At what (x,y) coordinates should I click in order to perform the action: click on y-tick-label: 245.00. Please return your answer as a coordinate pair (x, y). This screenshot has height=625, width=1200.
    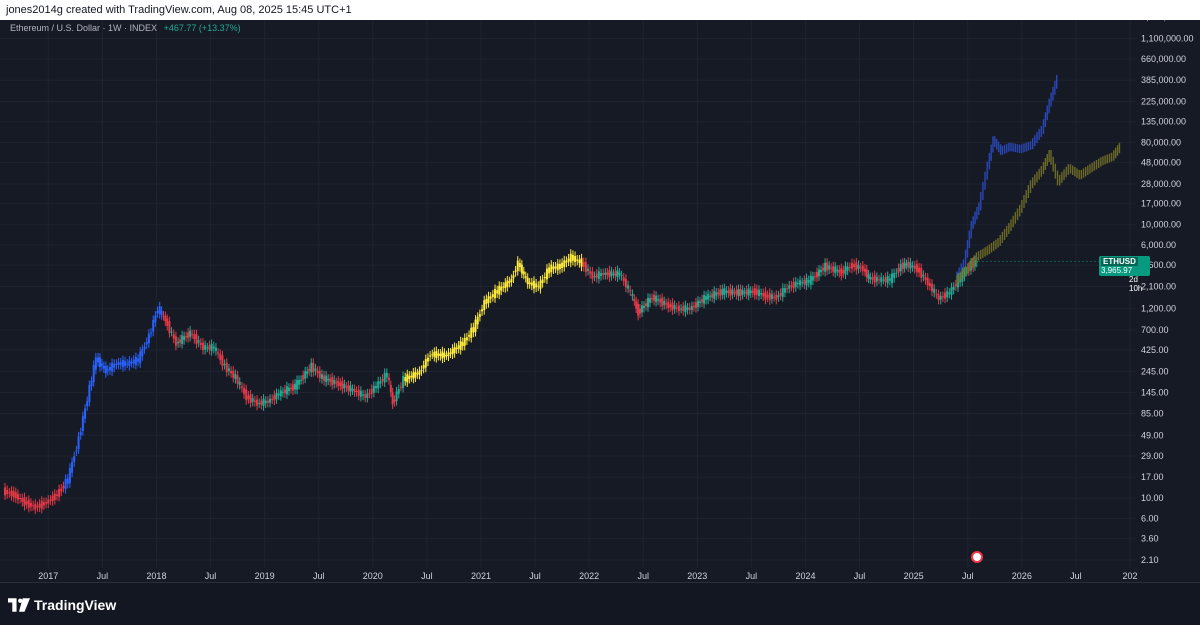
    Looking at the image, I should click on (1155, 372).